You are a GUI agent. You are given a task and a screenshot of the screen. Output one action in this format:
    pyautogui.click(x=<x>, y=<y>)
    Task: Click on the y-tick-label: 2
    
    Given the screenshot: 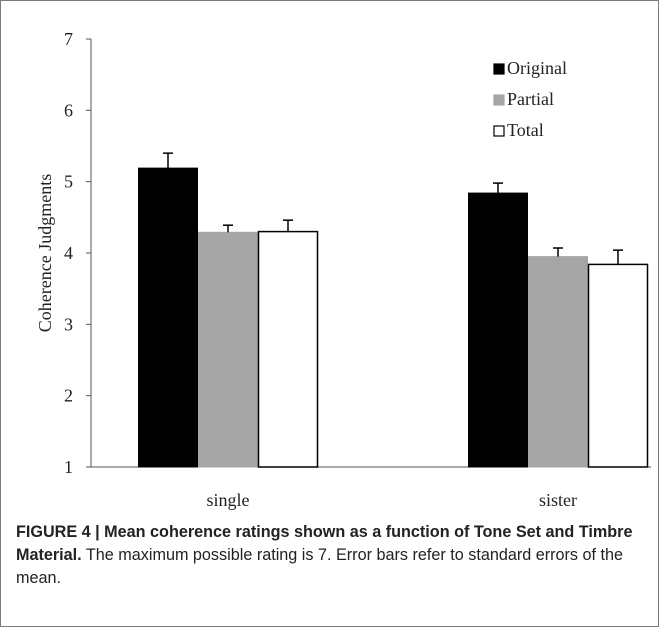 What is the action you would take?
    pyautogui.click(x=68, y=396)
    